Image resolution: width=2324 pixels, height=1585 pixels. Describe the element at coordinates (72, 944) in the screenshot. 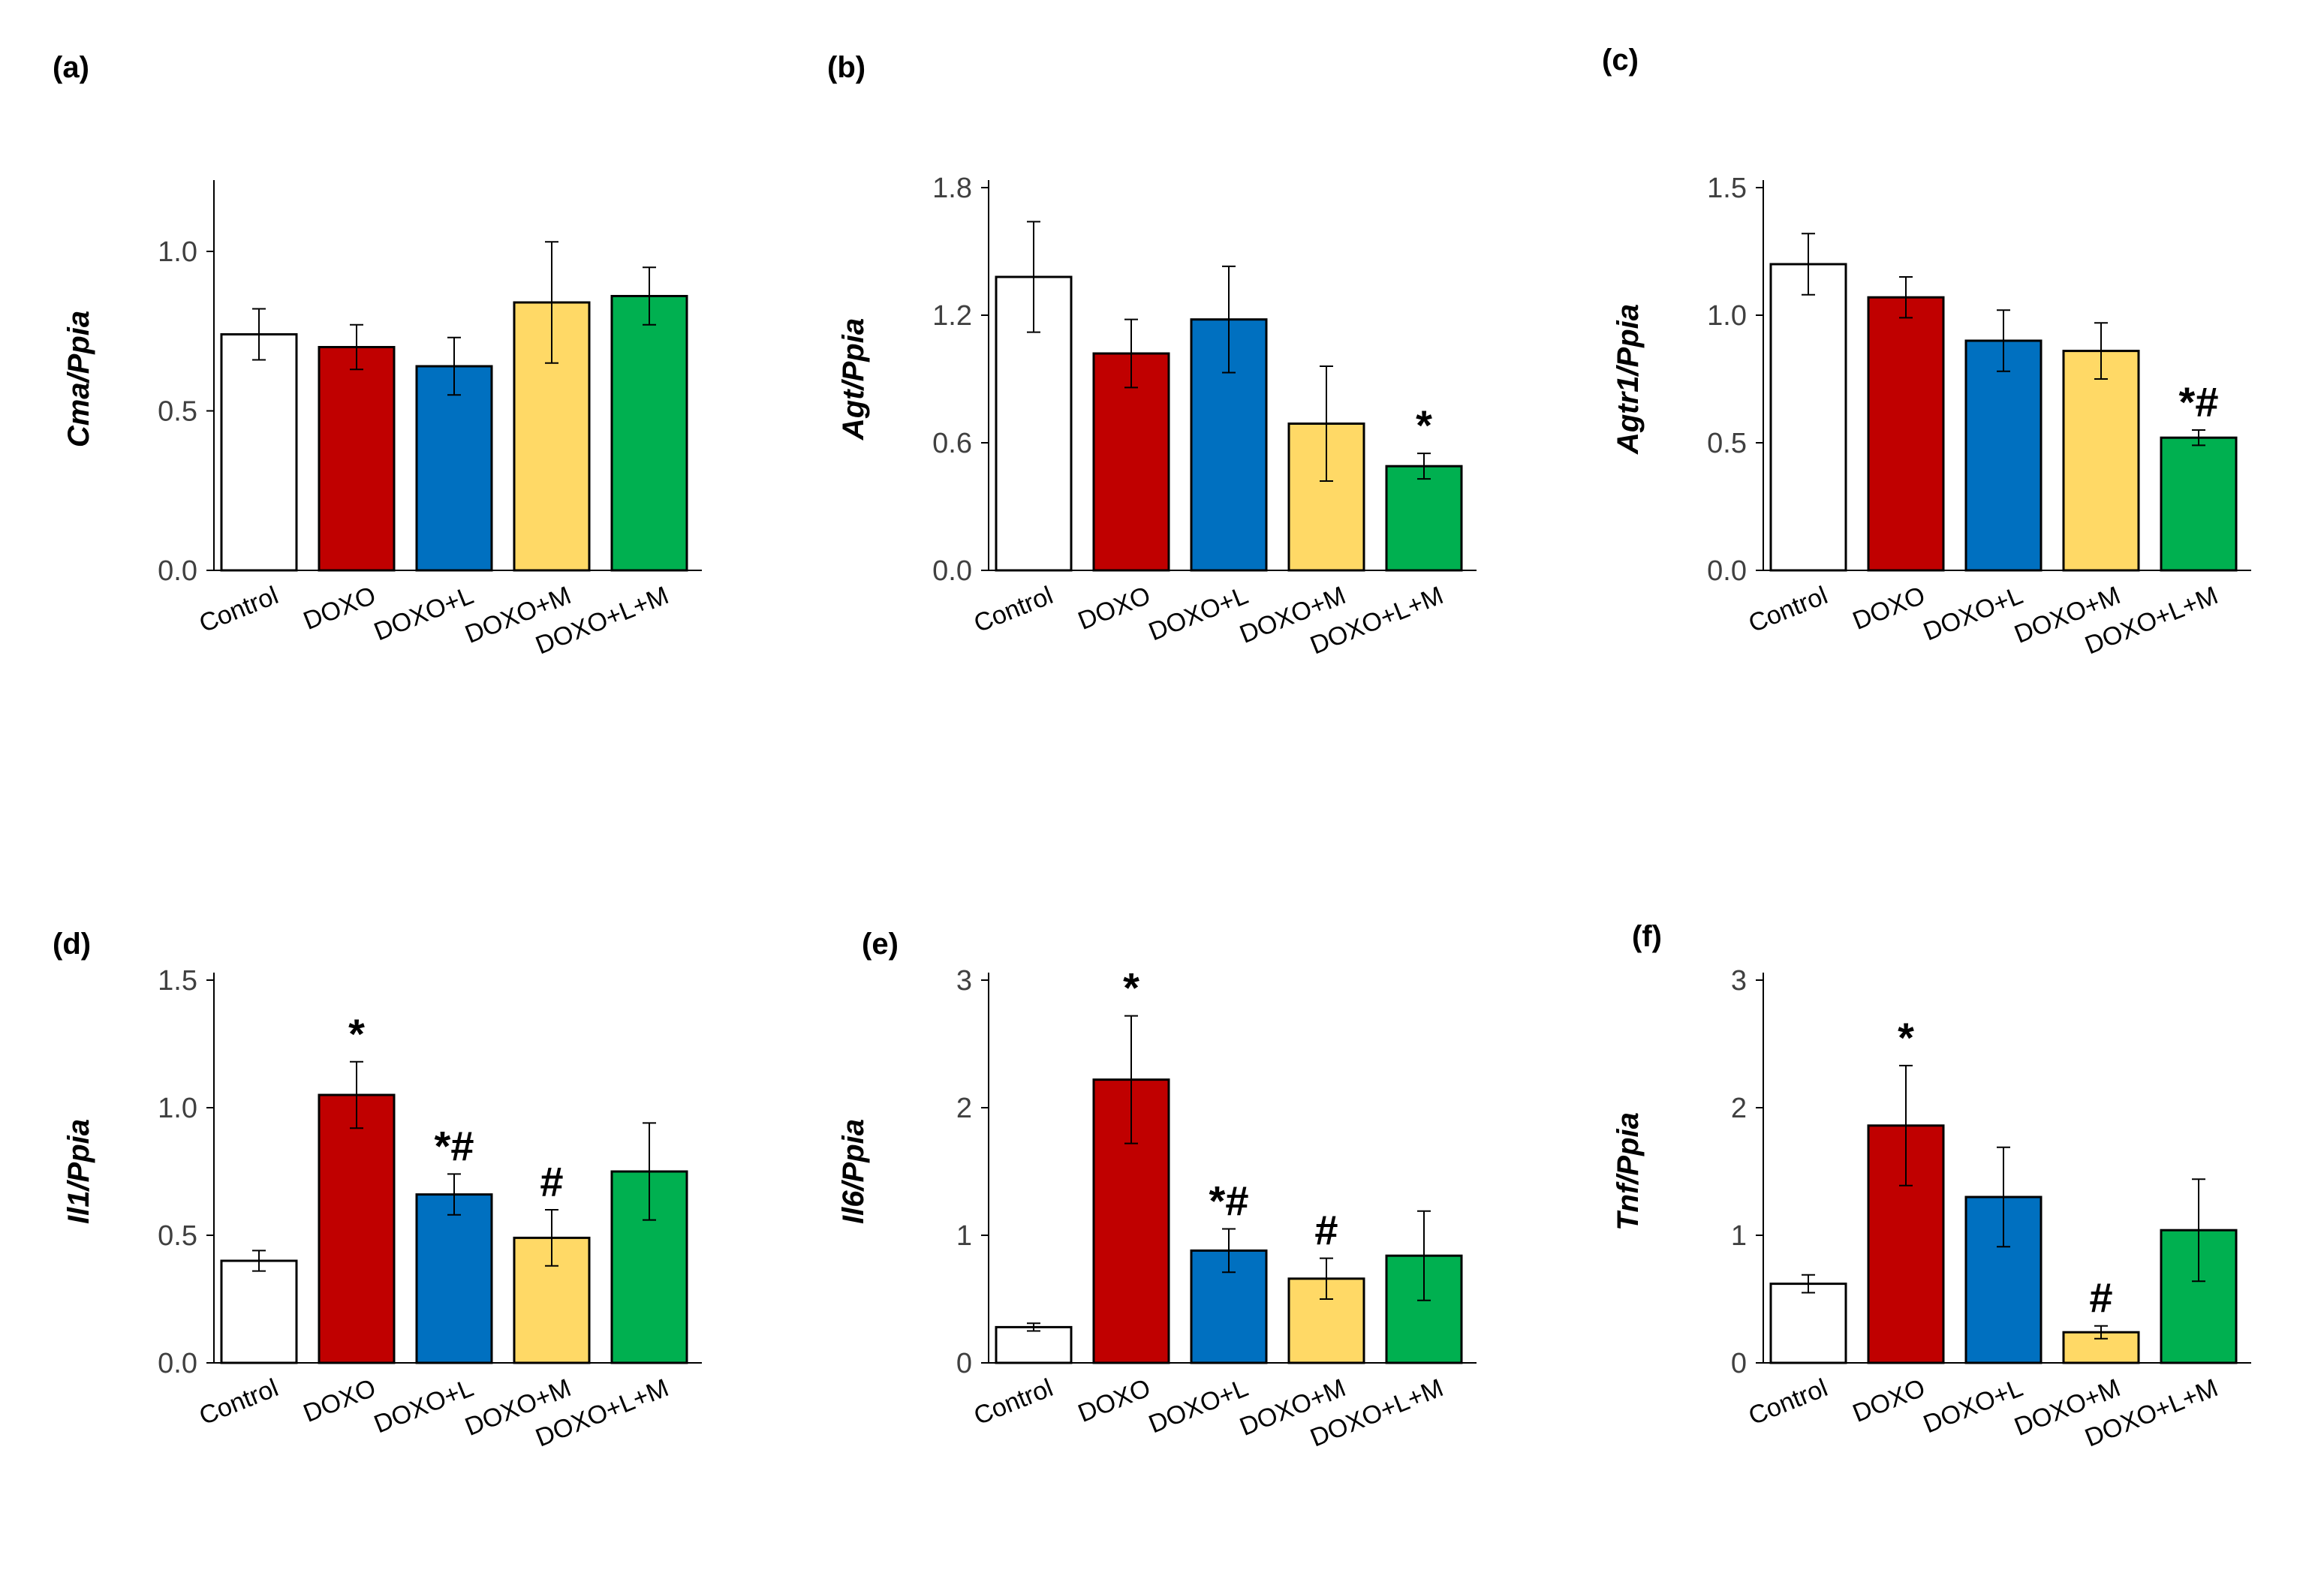

I see `panel-label: (d)` at that location.